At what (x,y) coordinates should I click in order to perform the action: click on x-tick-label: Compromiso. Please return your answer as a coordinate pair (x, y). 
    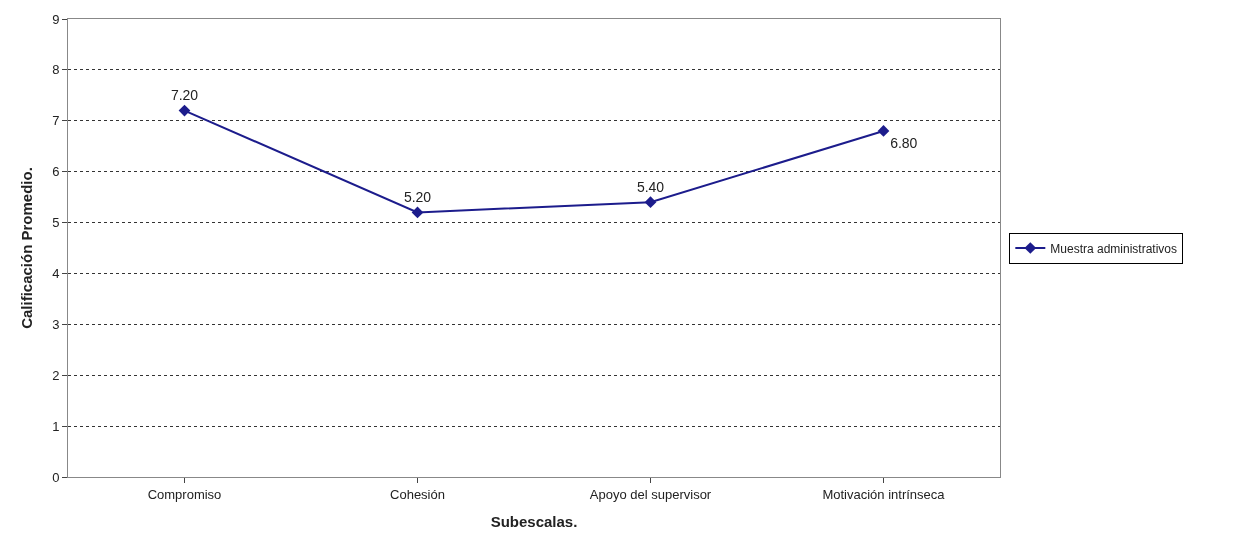
    Looking at the image, I should click on (184, 494).